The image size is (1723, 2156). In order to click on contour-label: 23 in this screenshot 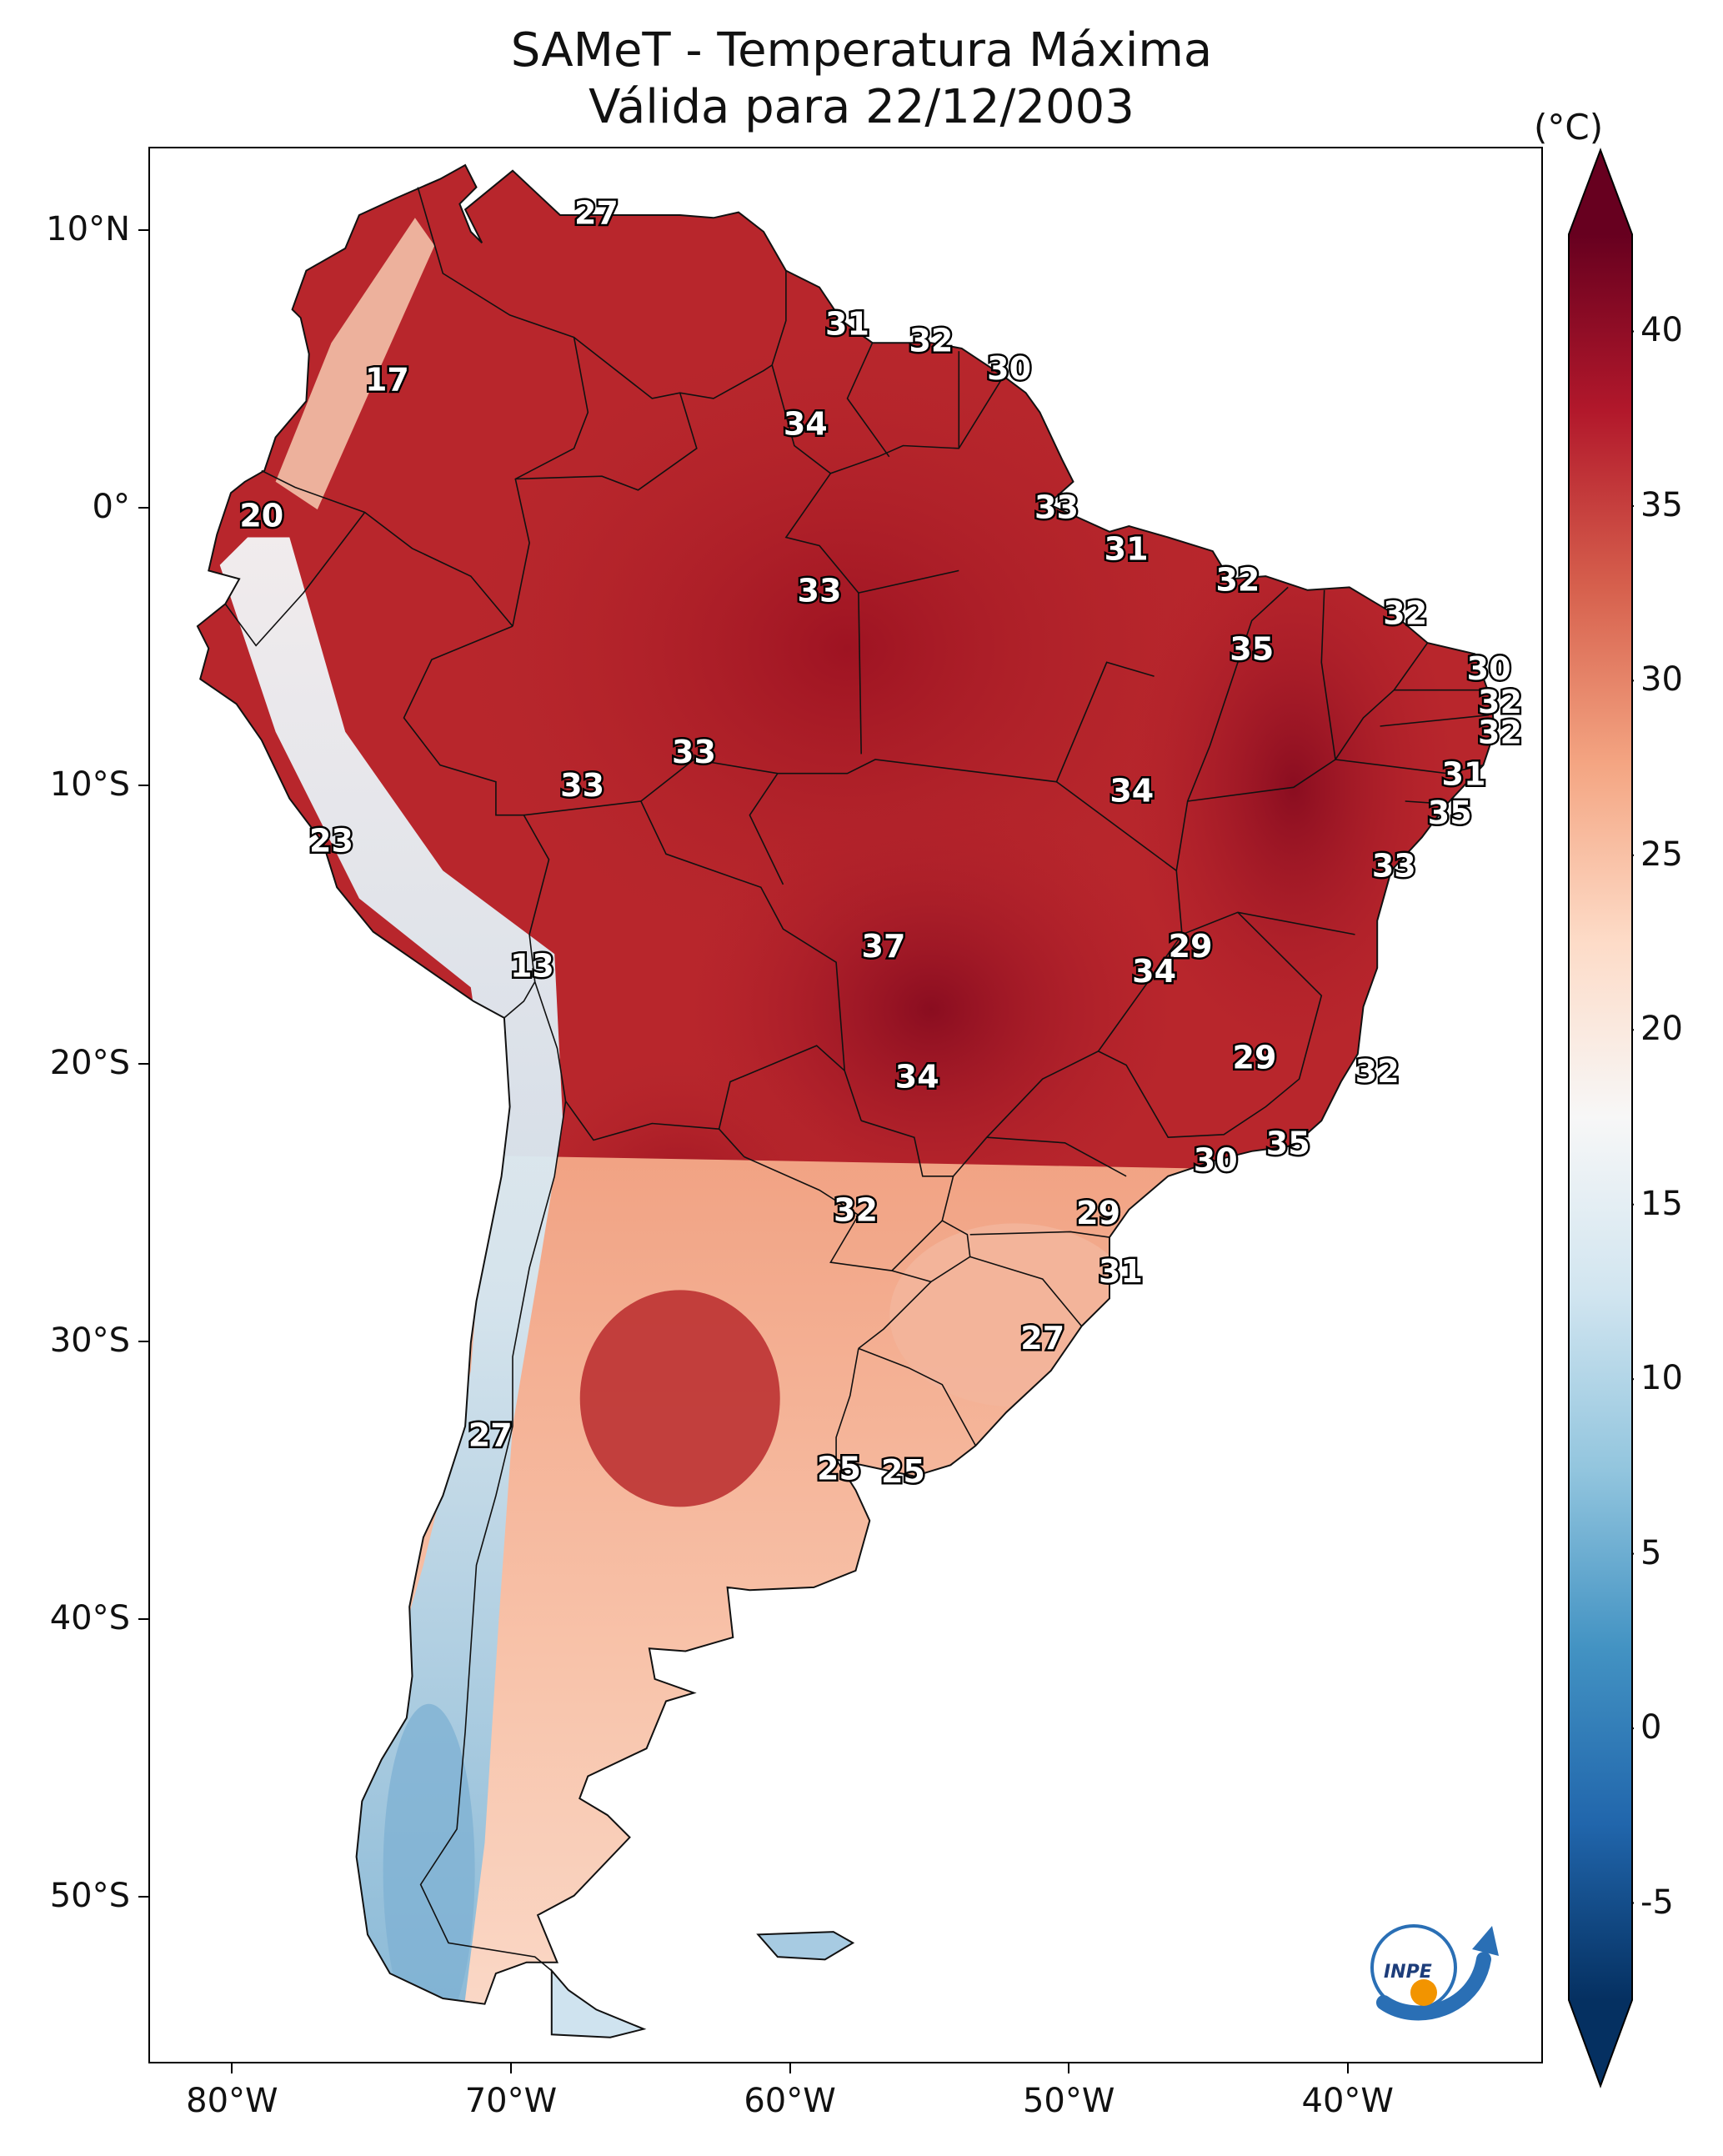, I will do `click(331, 841)`.